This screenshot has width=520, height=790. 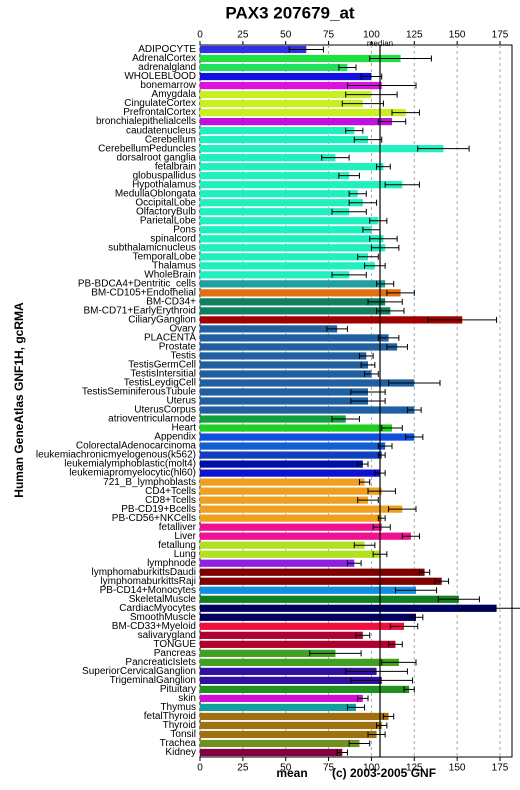 I want to click on y-tick-label: AdrenalCortex, so click(x=164, y=58).